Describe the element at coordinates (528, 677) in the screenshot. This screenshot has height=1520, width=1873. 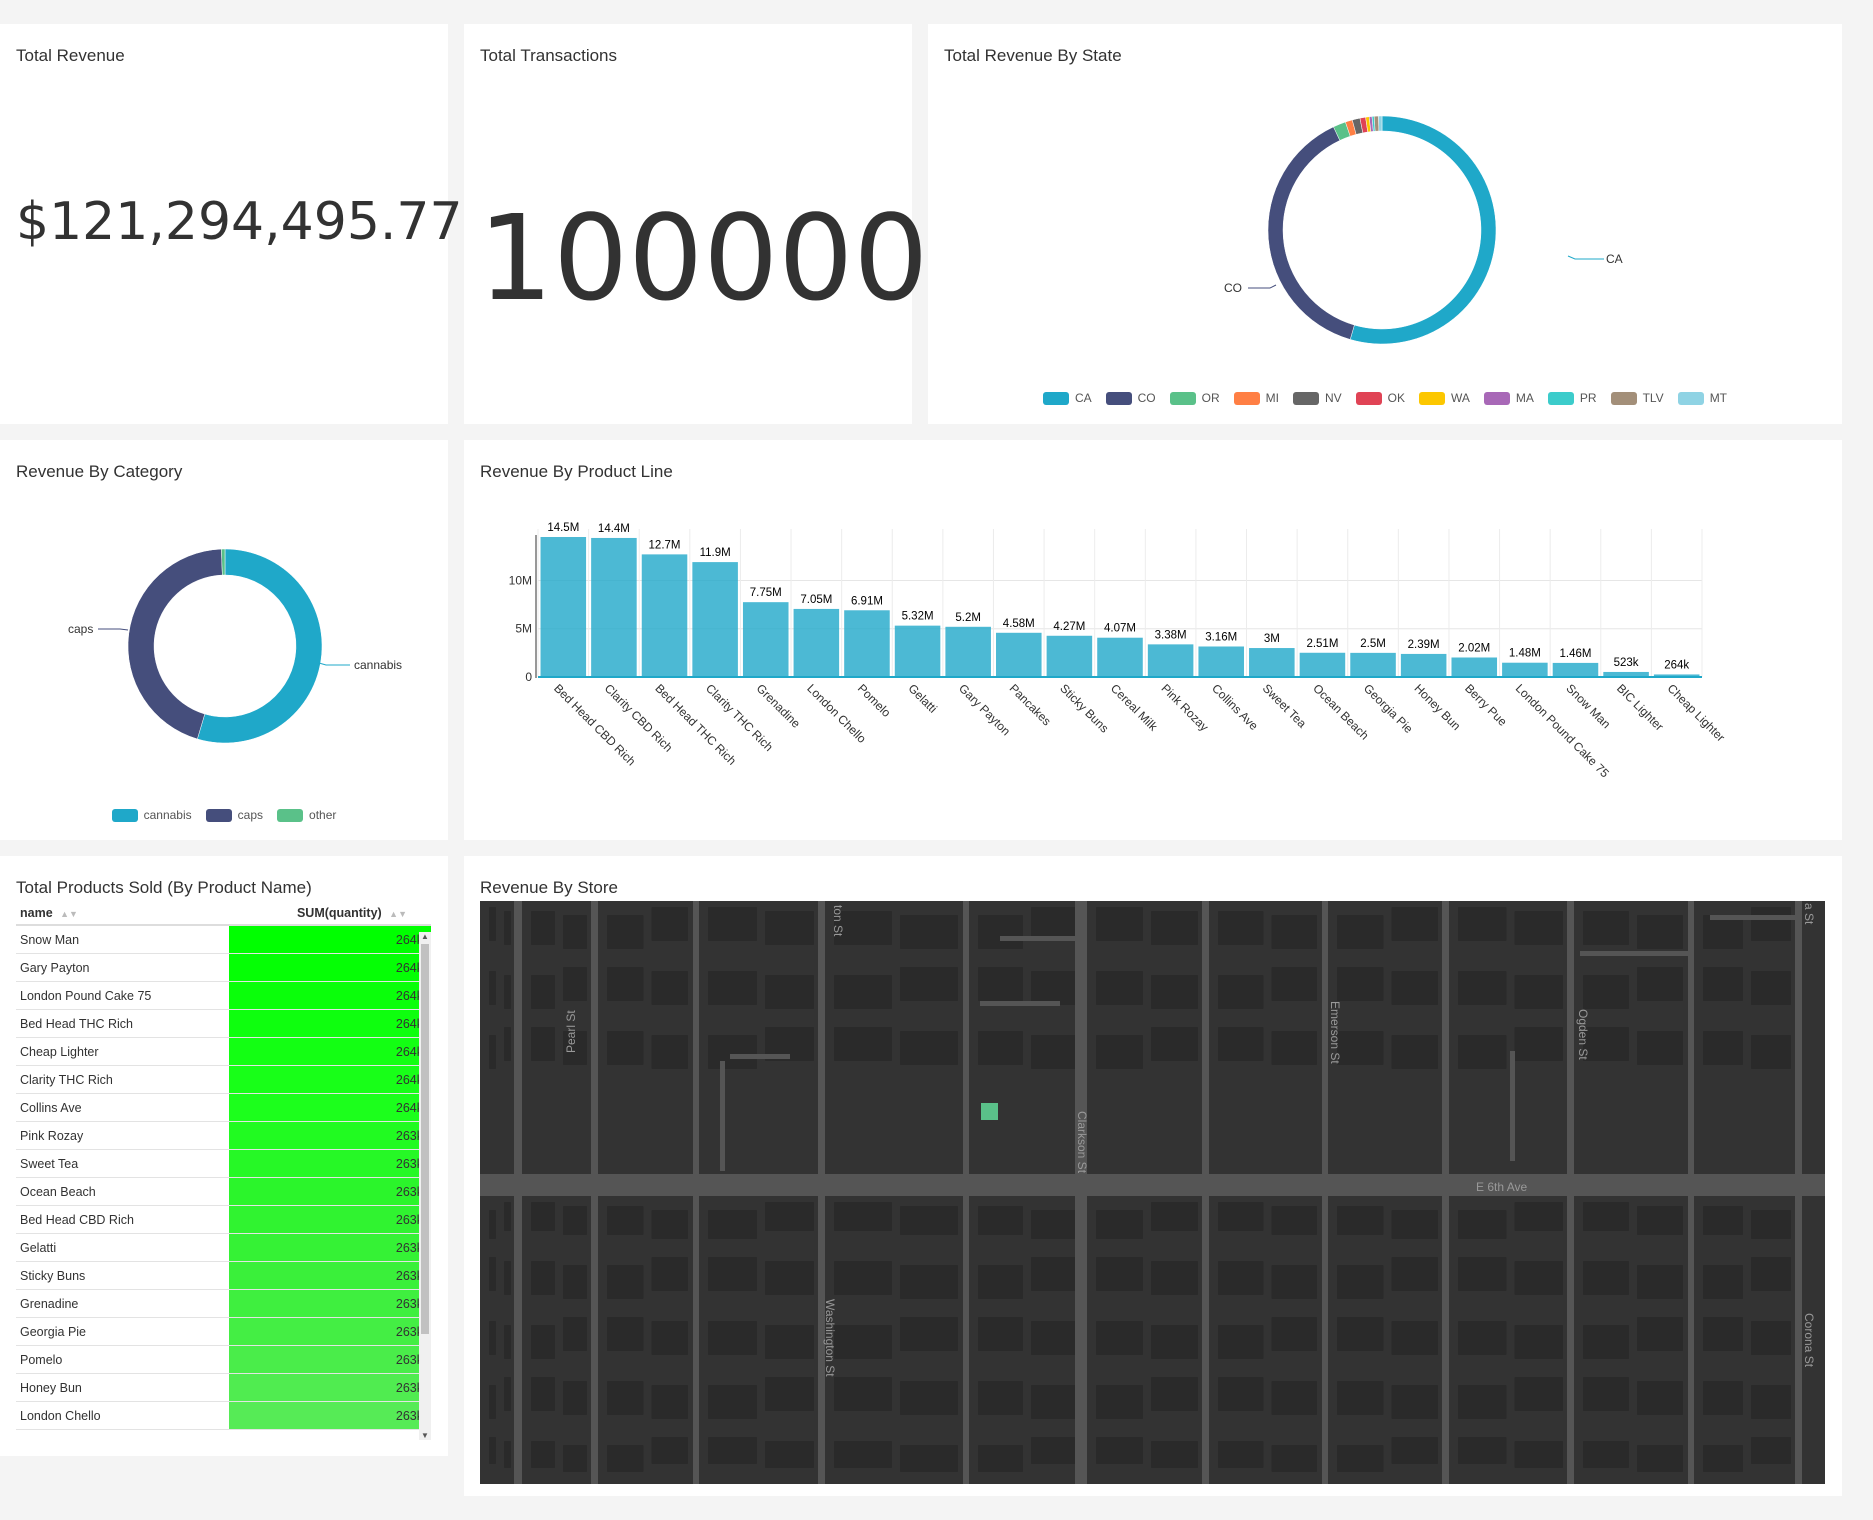
I see `y-tick-label: 0` at that location.